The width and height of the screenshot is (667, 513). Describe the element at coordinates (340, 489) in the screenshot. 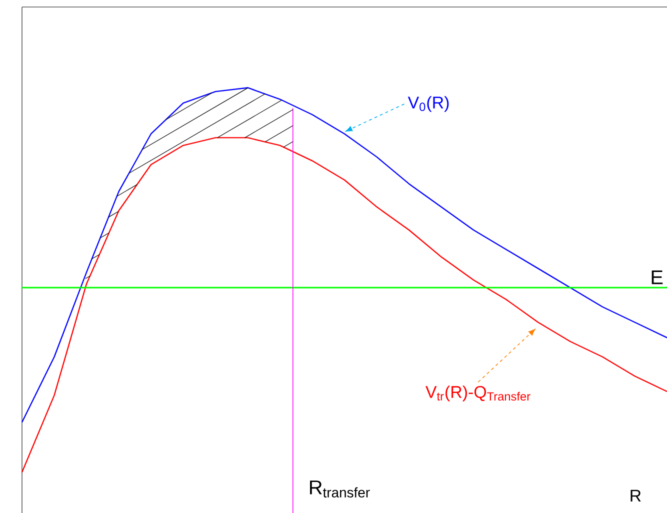

I see `text: R$_{transfer}$` at that location.